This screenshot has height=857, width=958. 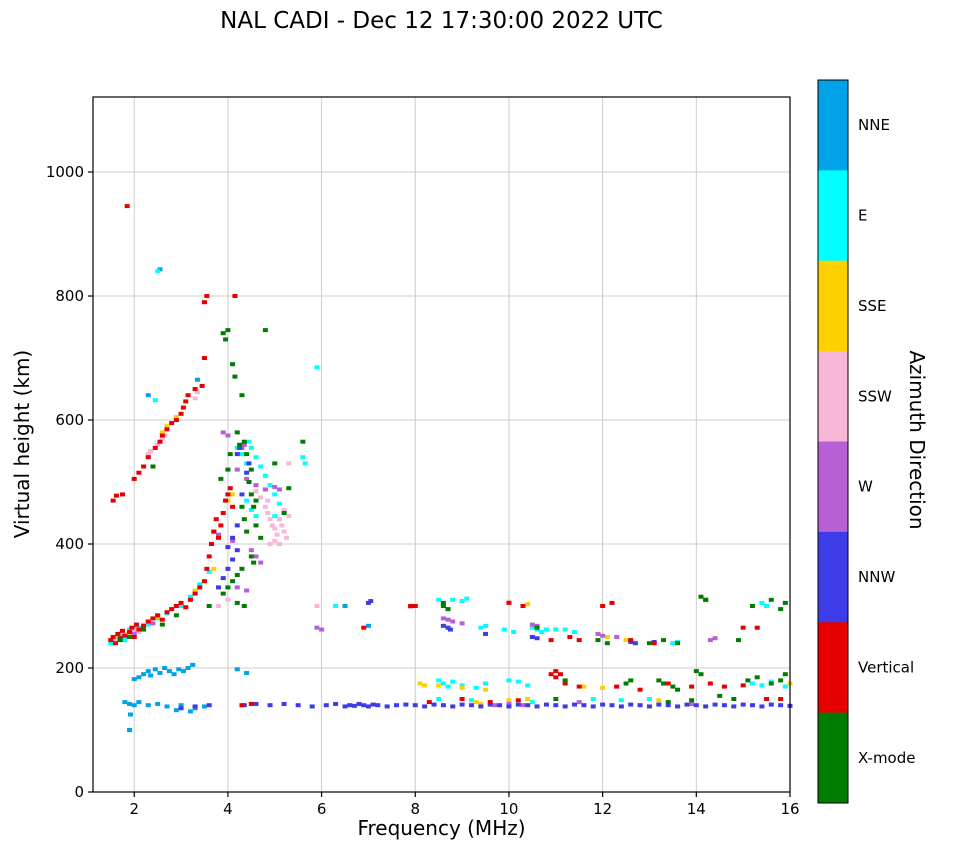 What do you see at coordinates (441, 21) in the screenshot?
I see `chart-title: NAL CADI - Dec 12 17:30:00 2022 UTC` at bounding box center [441, 21].